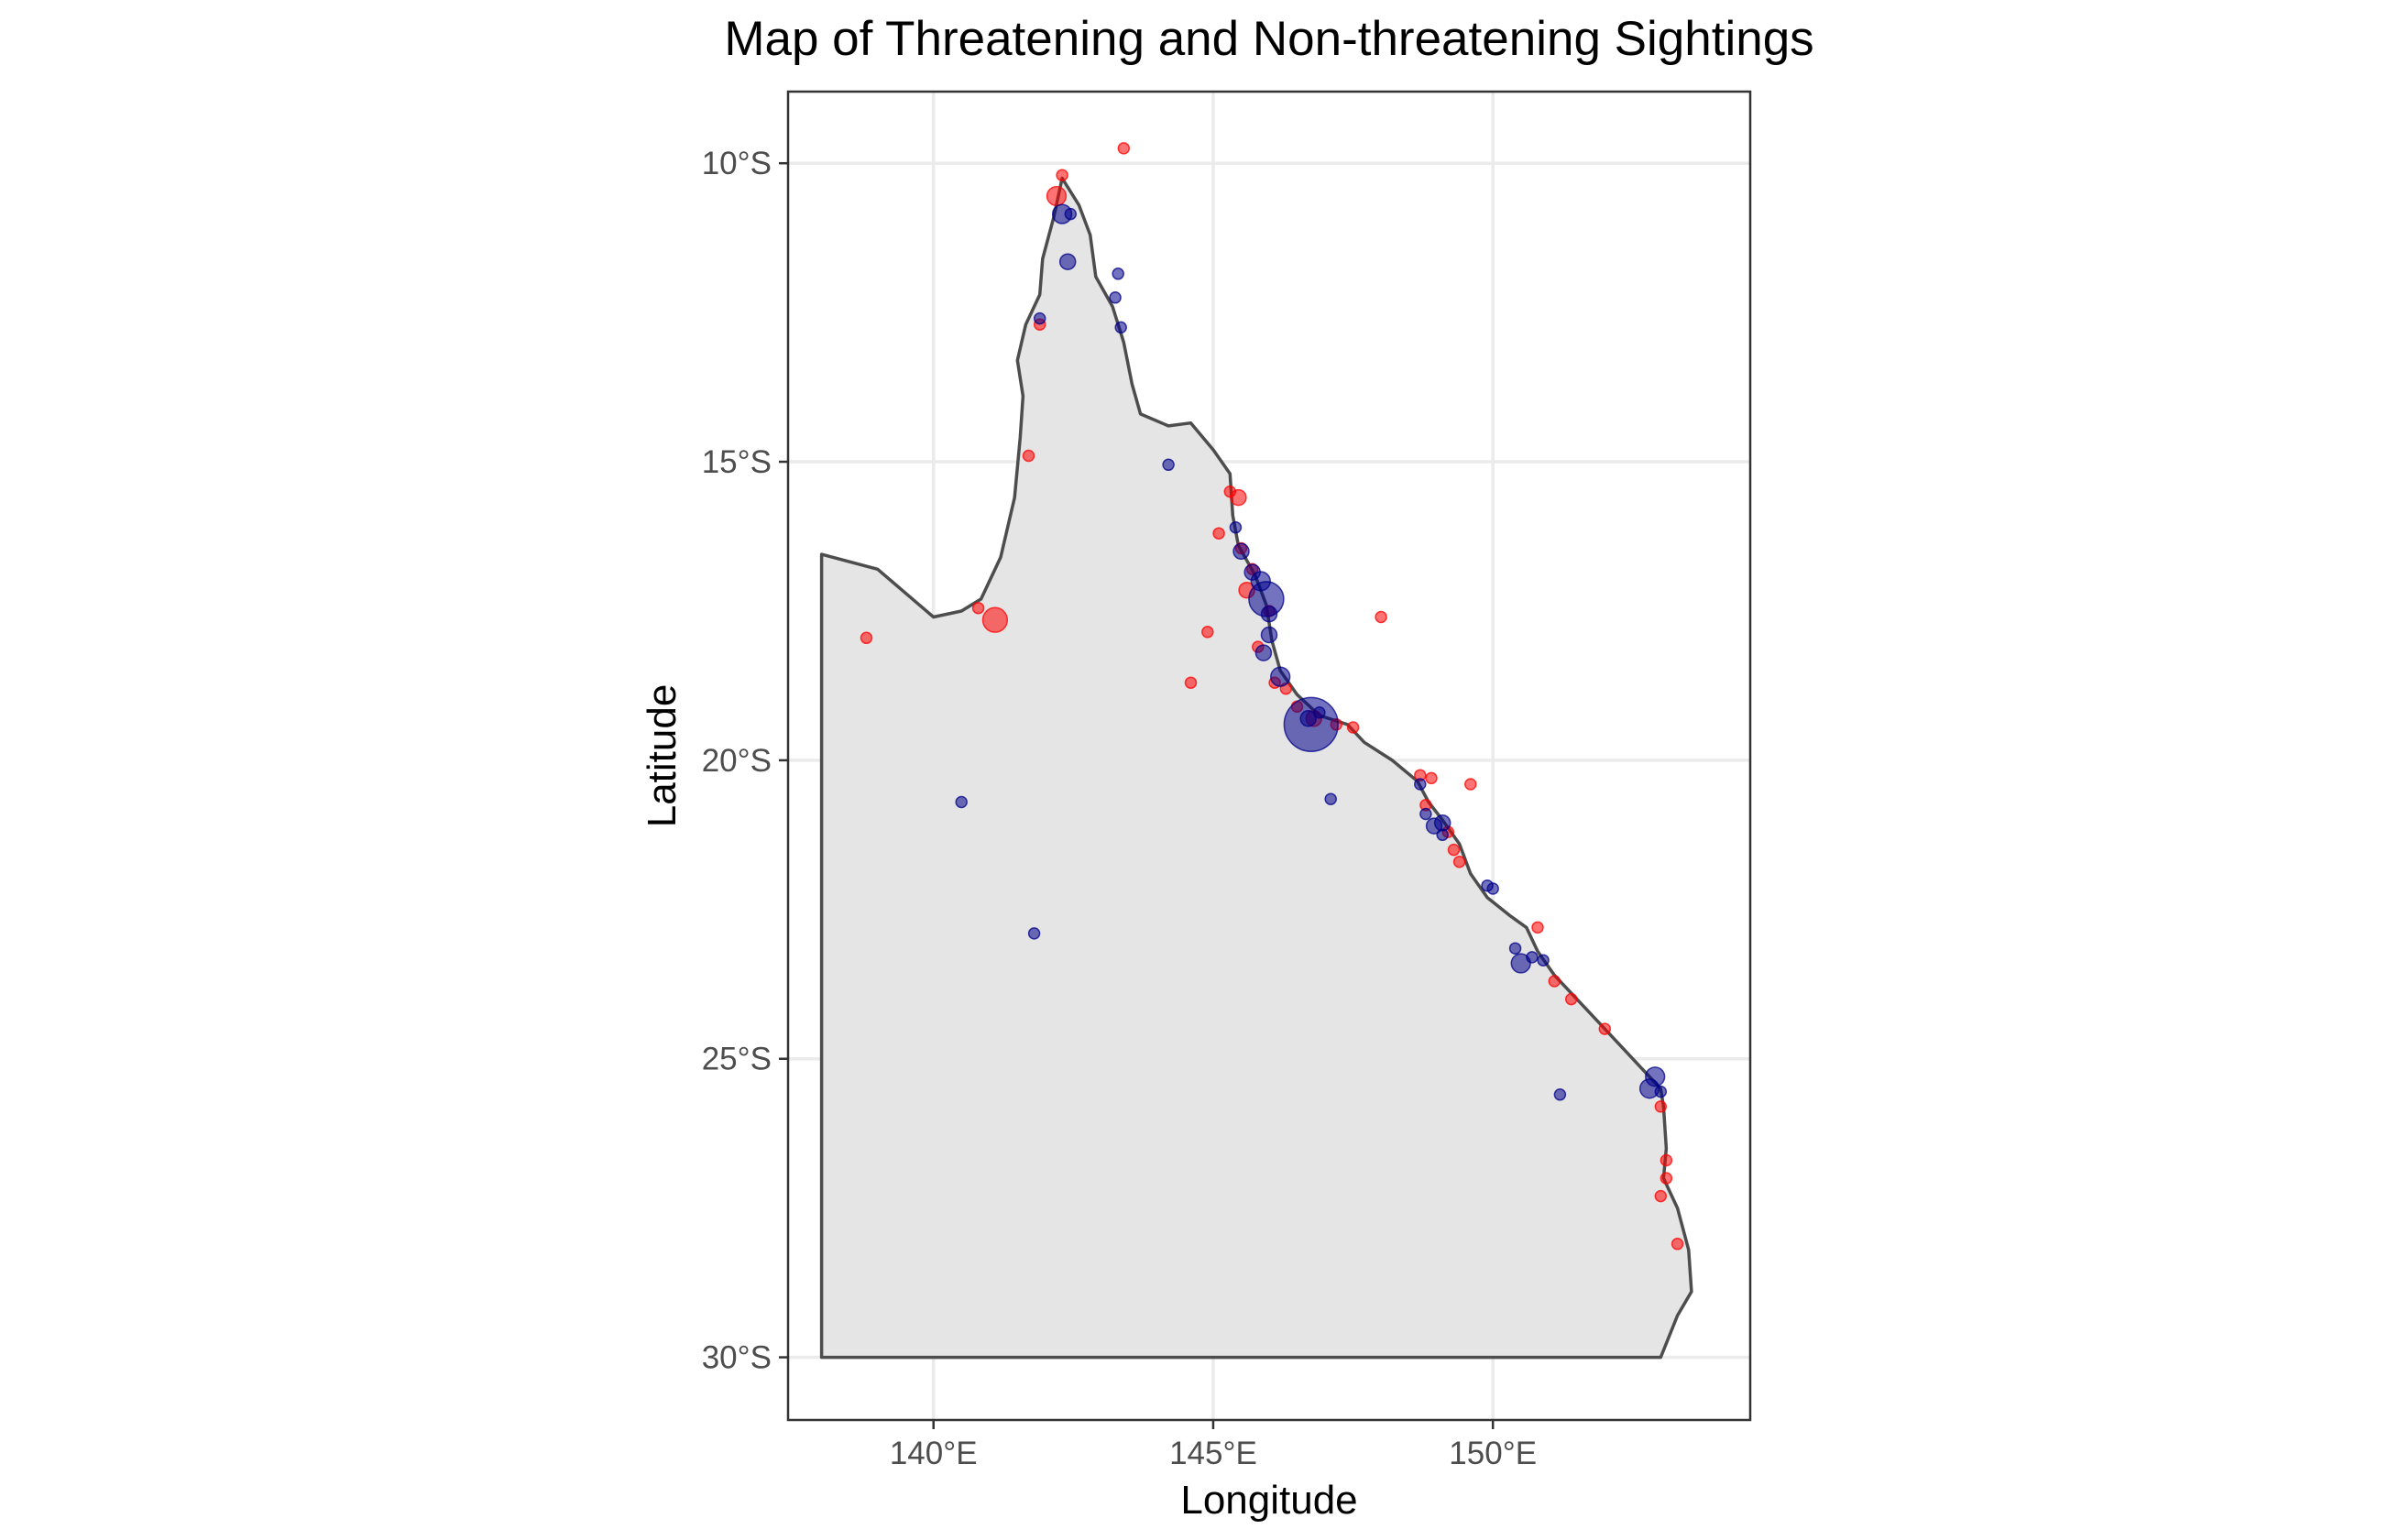  Describe the element at coordinates (1213, 1454) in the screenshot. I see `x-tick-label: 145°E` at that location.